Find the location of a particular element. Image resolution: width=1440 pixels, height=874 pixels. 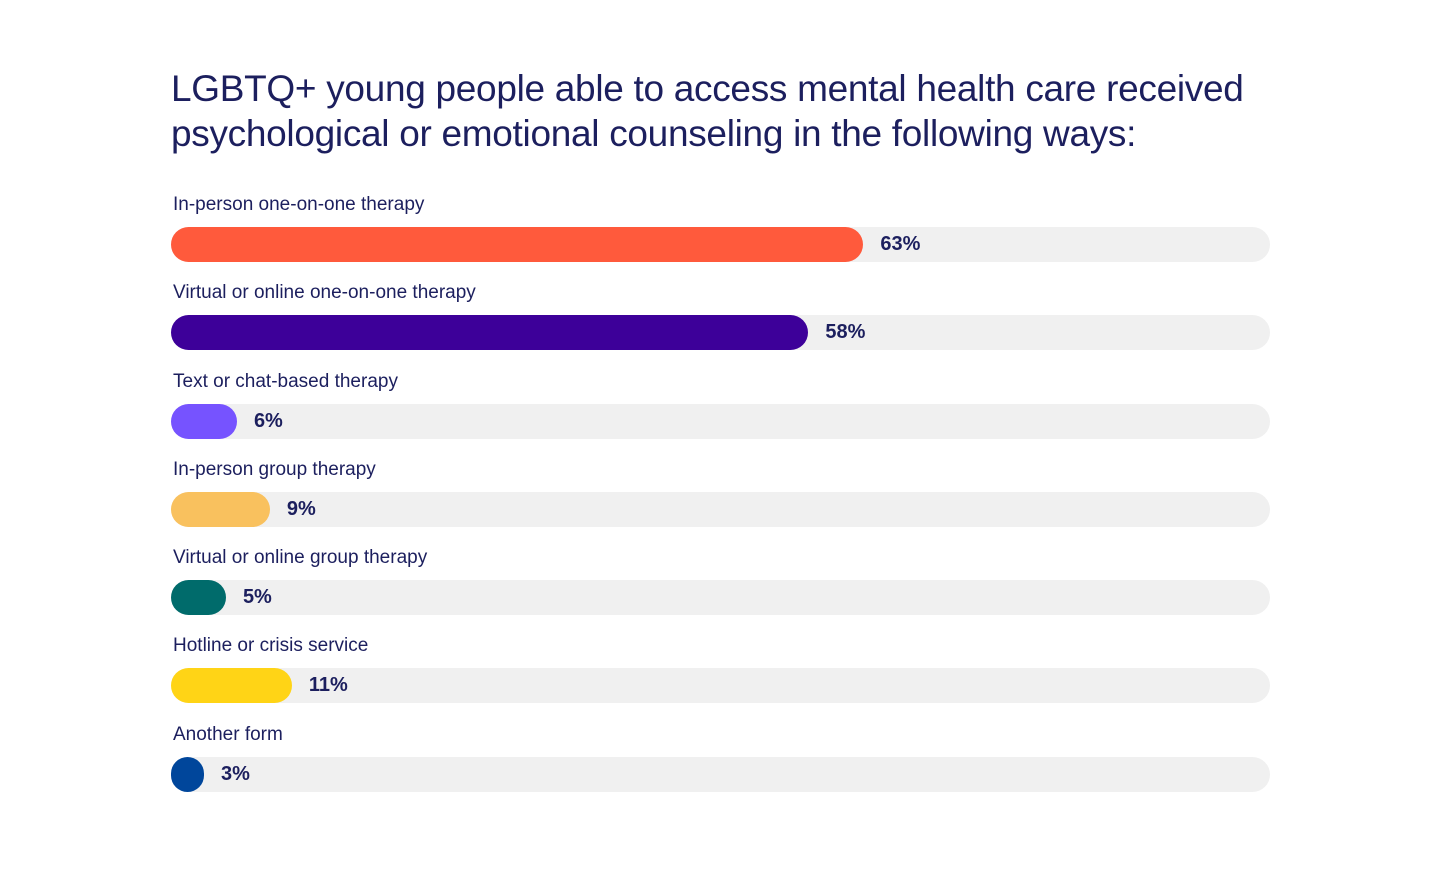

bar-row: In-person group therapy 9% is located at coordinates (720, 502).